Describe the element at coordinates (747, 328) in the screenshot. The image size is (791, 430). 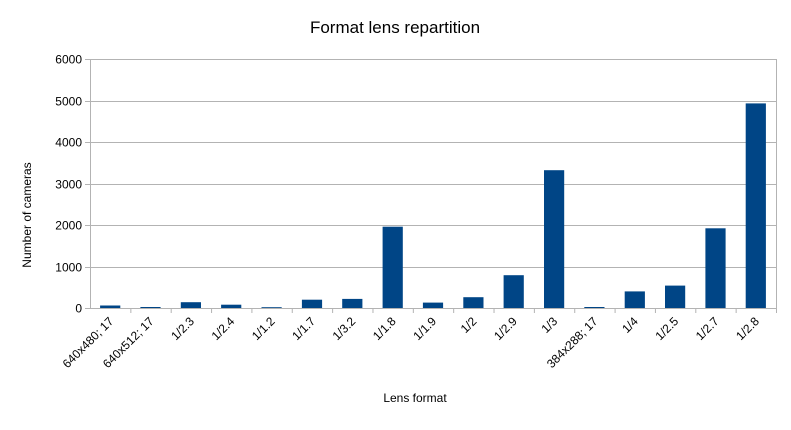
I see `x-tick-label: 1/2.8` at that location.